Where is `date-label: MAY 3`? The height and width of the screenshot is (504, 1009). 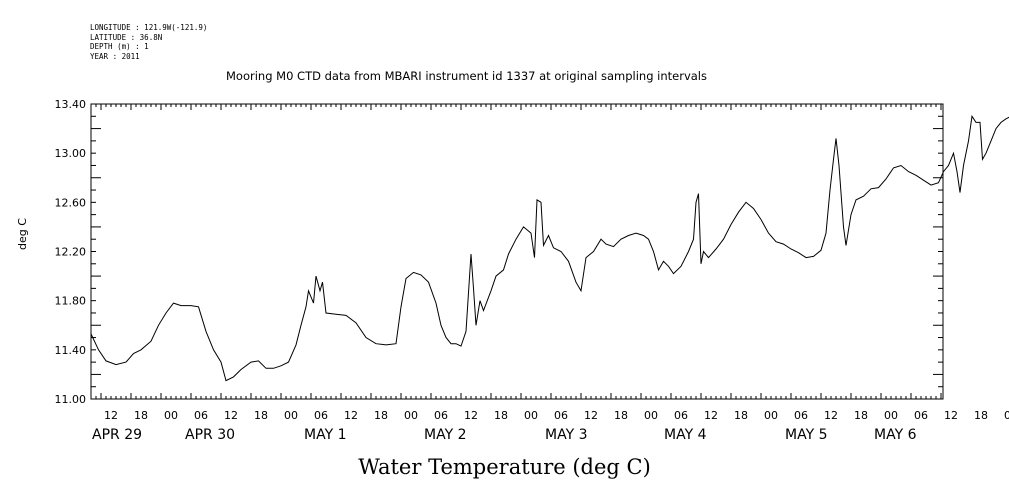
date-label: MAY 3 is located at coordinates (566, 435).